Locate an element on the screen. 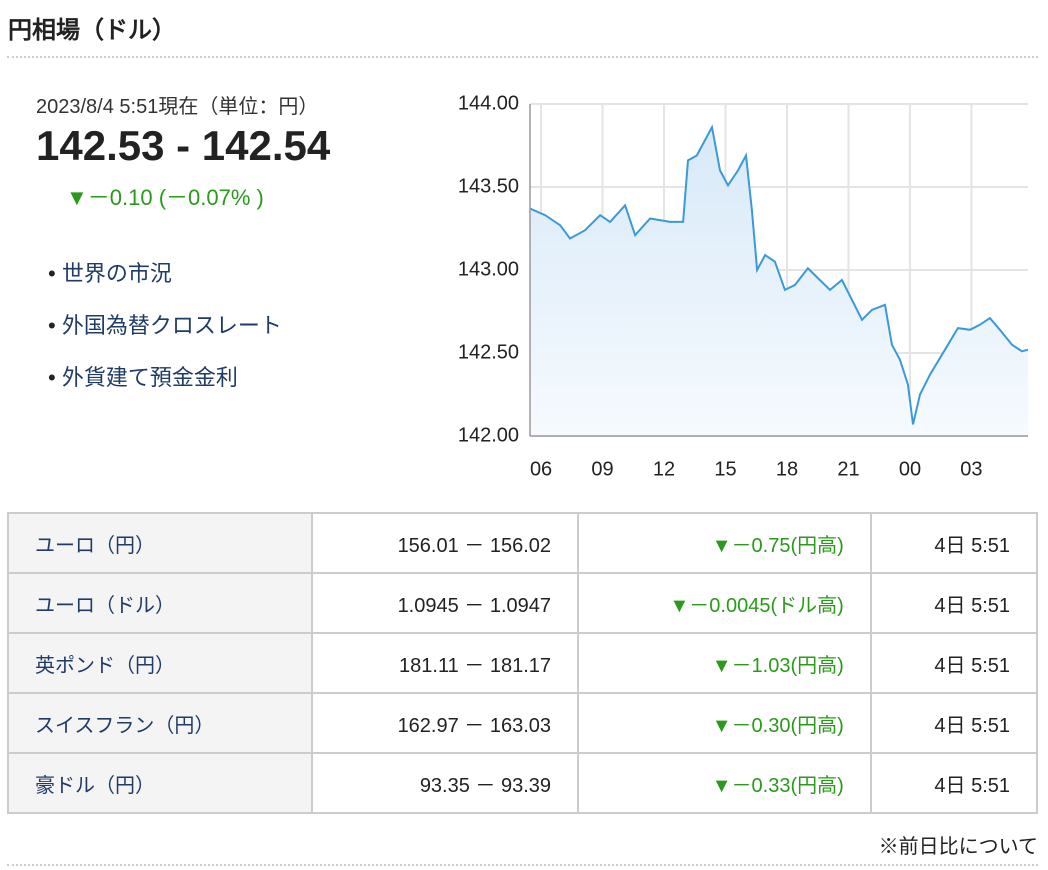 The height and width of the screenshot is (870, 1048). x-tick-label: 03 is located at coordinates (971, 469).